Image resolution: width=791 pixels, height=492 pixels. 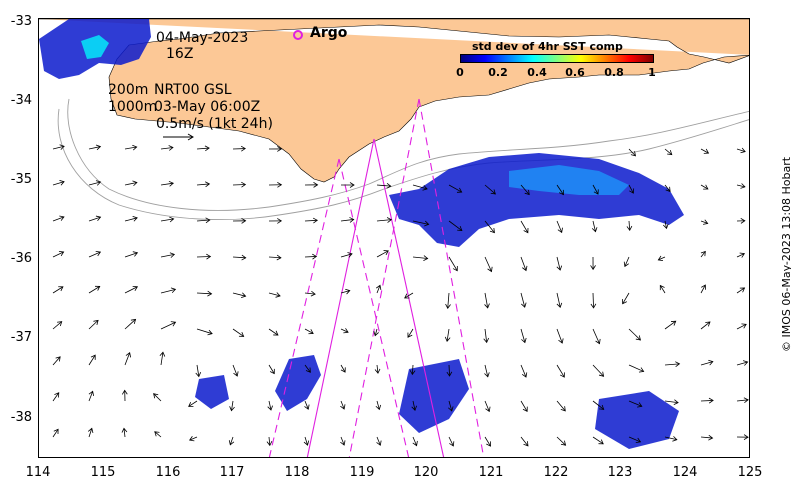 I want to click on argo-marker-icon, so click(x=298, y=35).